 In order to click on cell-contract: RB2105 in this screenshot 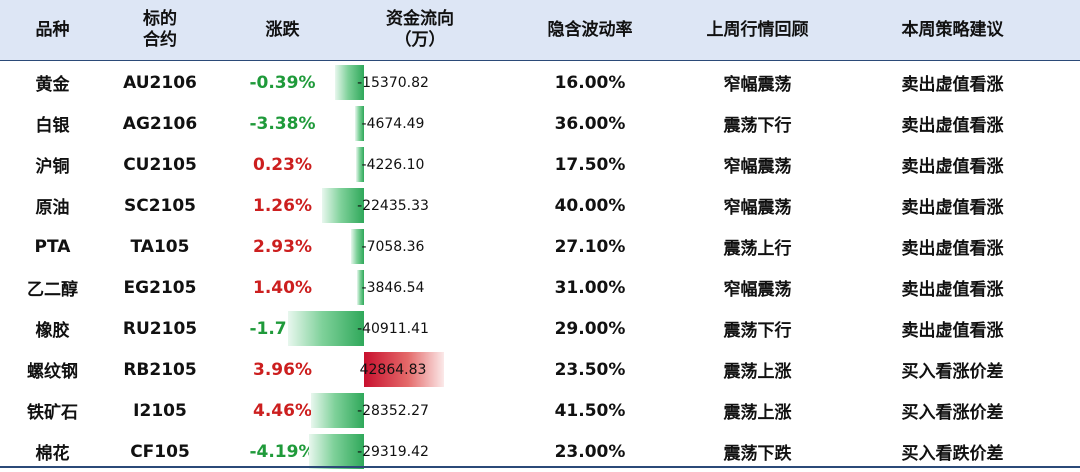, I will do `click(160, 369)`.